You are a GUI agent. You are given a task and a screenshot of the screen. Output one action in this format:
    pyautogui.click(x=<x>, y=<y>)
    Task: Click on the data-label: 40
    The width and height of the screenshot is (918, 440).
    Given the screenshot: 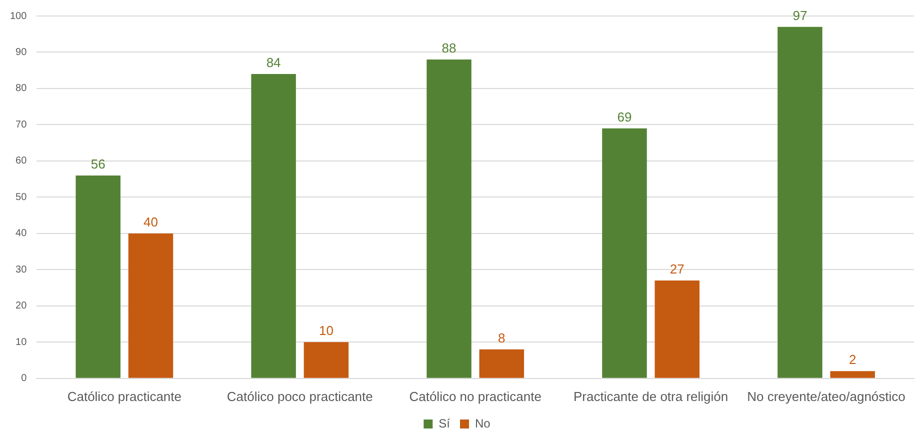 What is the action you would take?
    pyautogui.click(x=151, y=222)
    